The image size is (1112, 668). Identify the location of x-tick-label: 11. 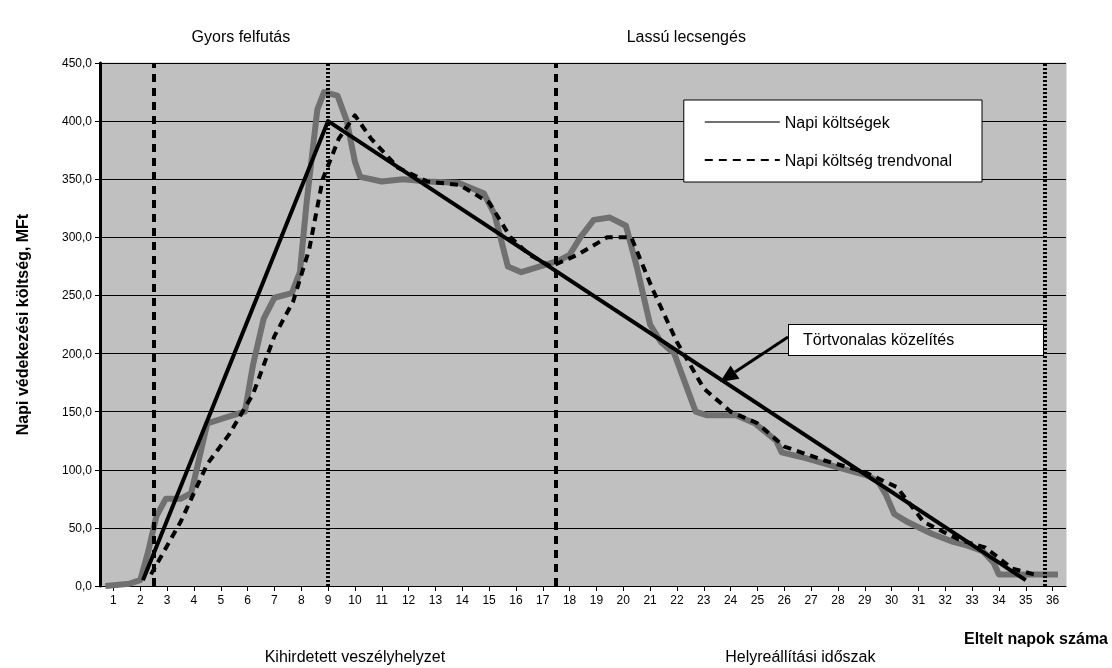
(382, 600).